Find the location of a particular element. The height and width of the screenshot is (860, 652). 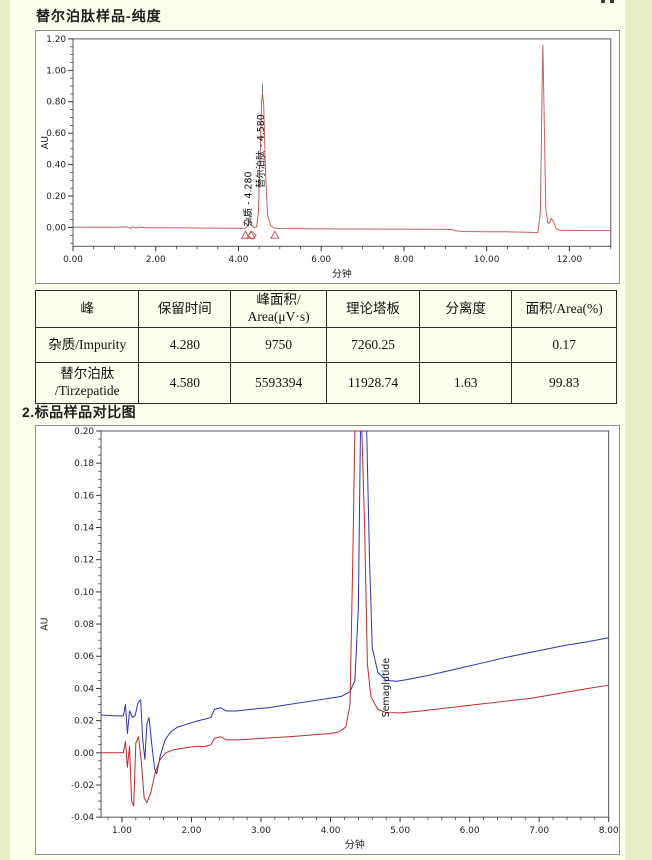

table-cell: 0.17 is located at coordinates (564, 345).